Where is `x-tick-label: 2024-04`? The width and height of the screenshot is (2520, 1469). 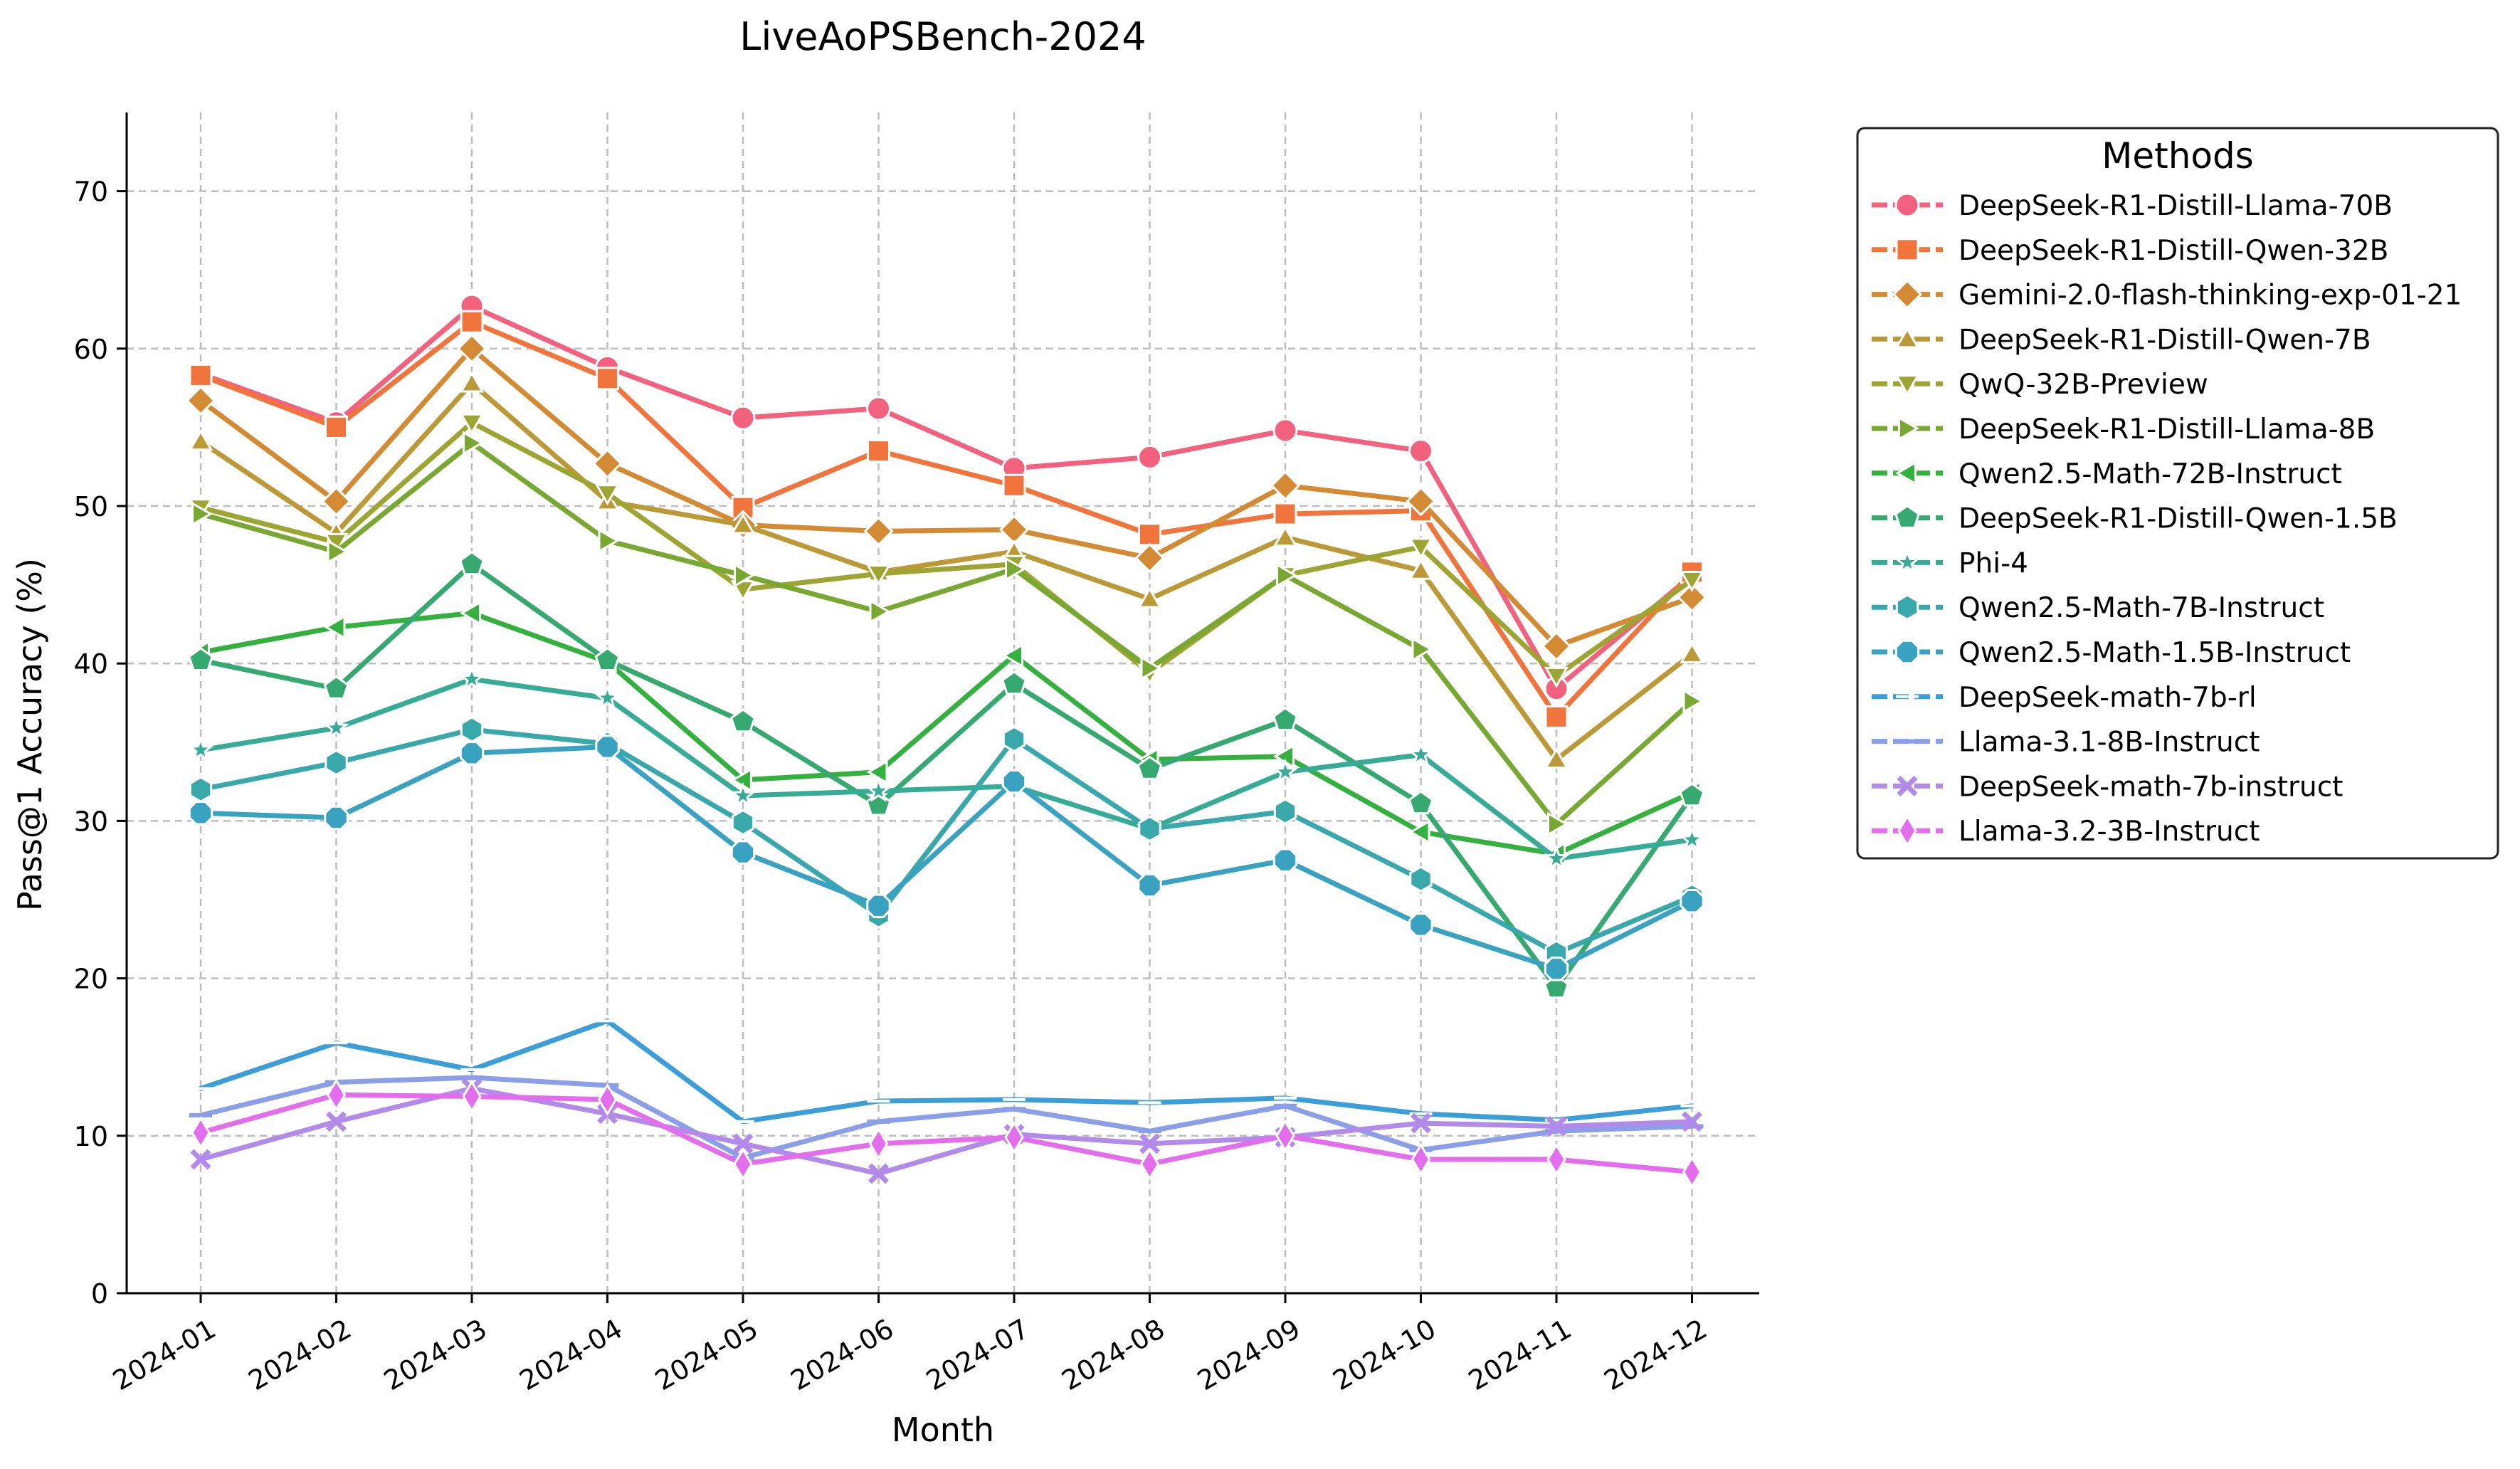 x-tick-label: 2024-04 is located at coordinates (571, 1354).